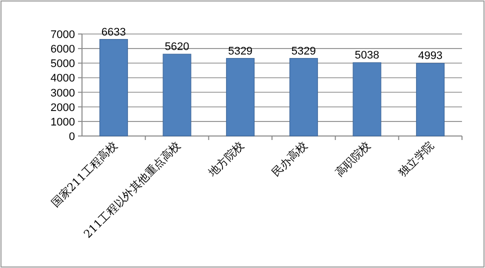  What do you see at coordinates (71, 137) in the screenshot?
I see `y-tick-label: 0` at bounding box center [71, 137].